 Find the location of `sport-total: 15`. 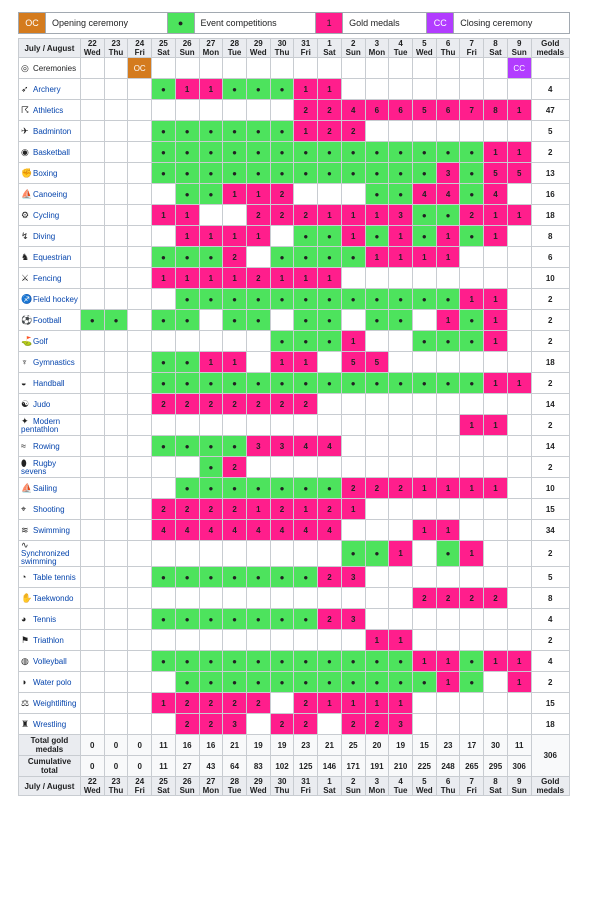

sport-total: 15 is located at coordinates (550, 509).